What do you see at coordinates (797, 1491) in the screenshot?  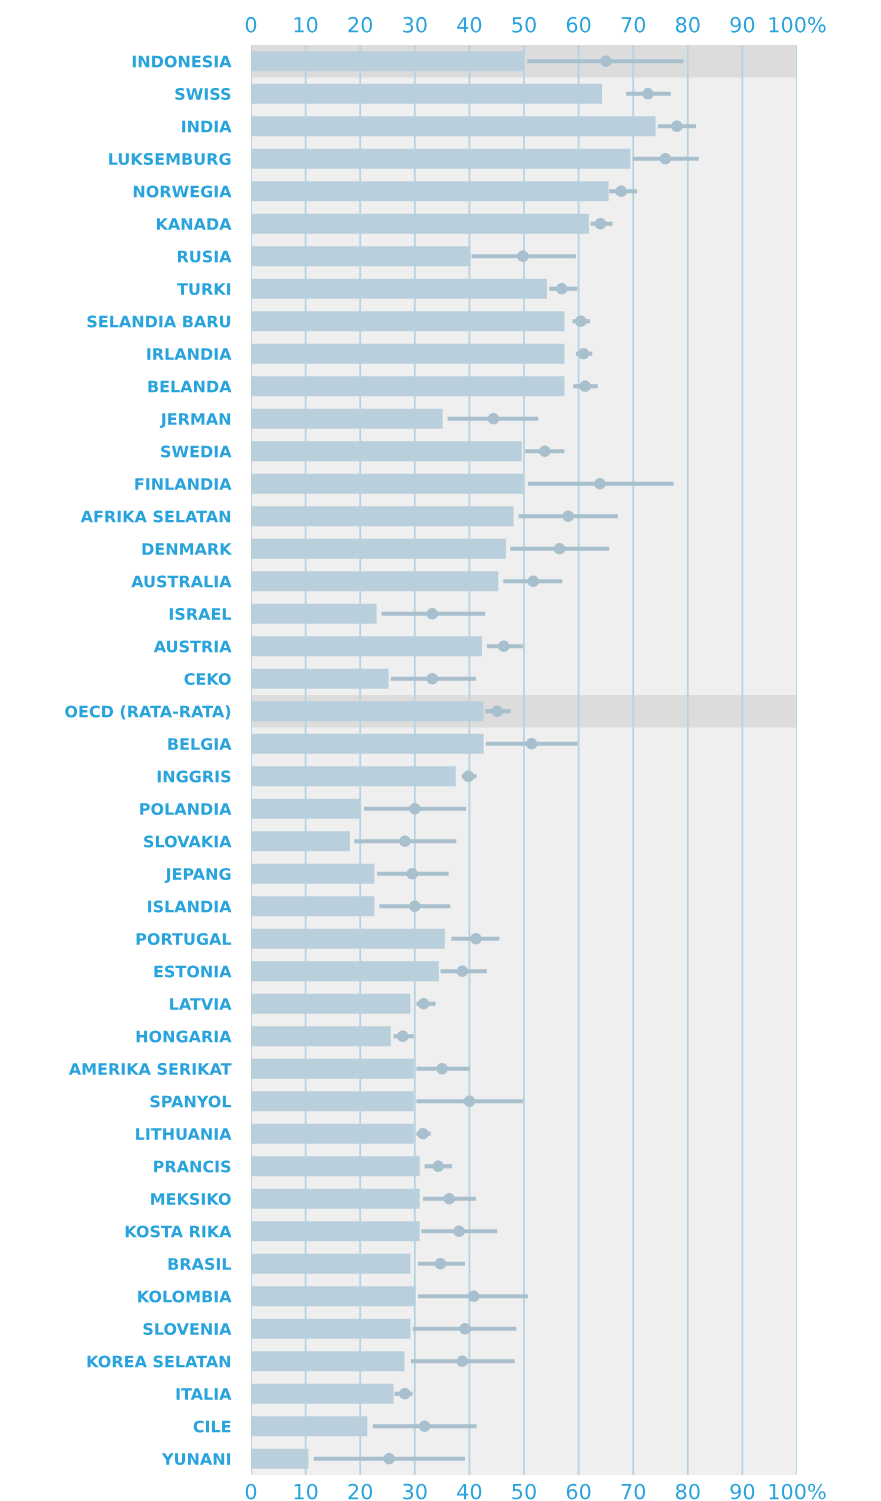 I see `x-tick-label: 100%` at bounding box center [797, 1491].